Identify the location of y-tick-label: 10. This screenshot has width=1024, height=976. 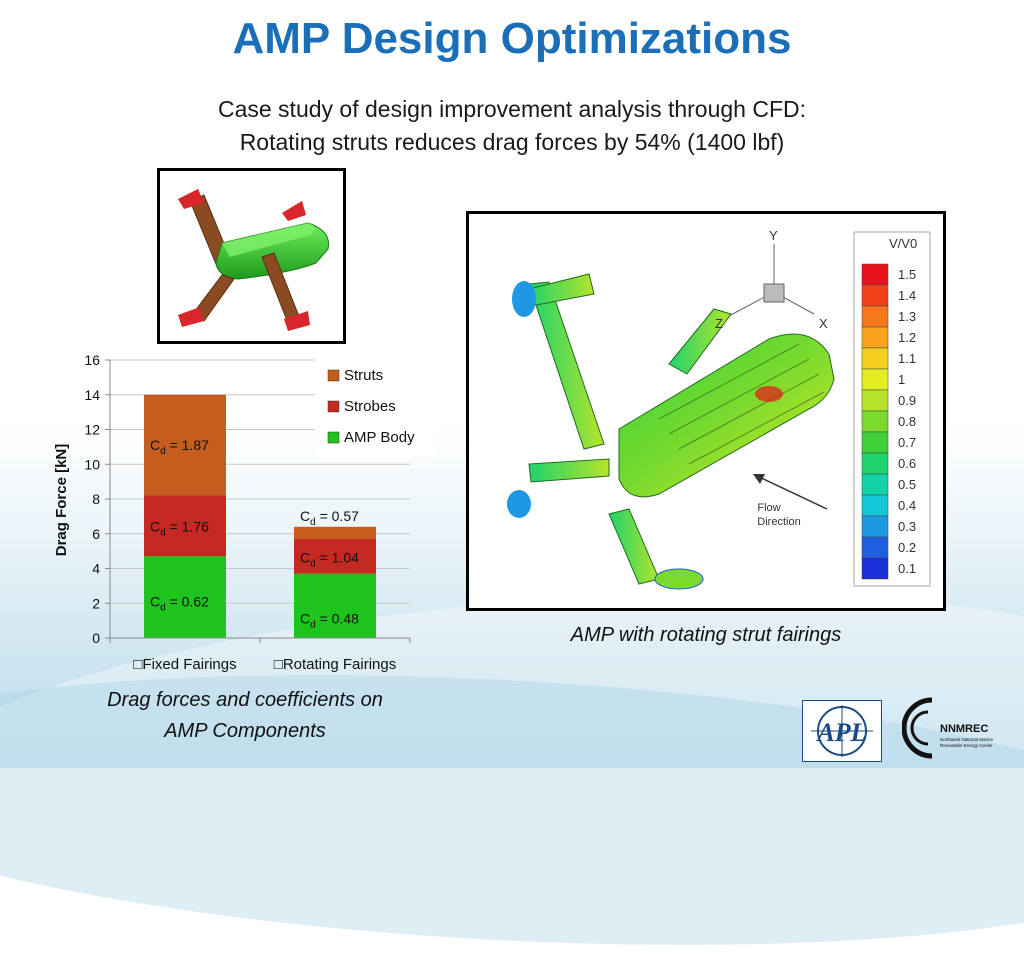
(92, 464).